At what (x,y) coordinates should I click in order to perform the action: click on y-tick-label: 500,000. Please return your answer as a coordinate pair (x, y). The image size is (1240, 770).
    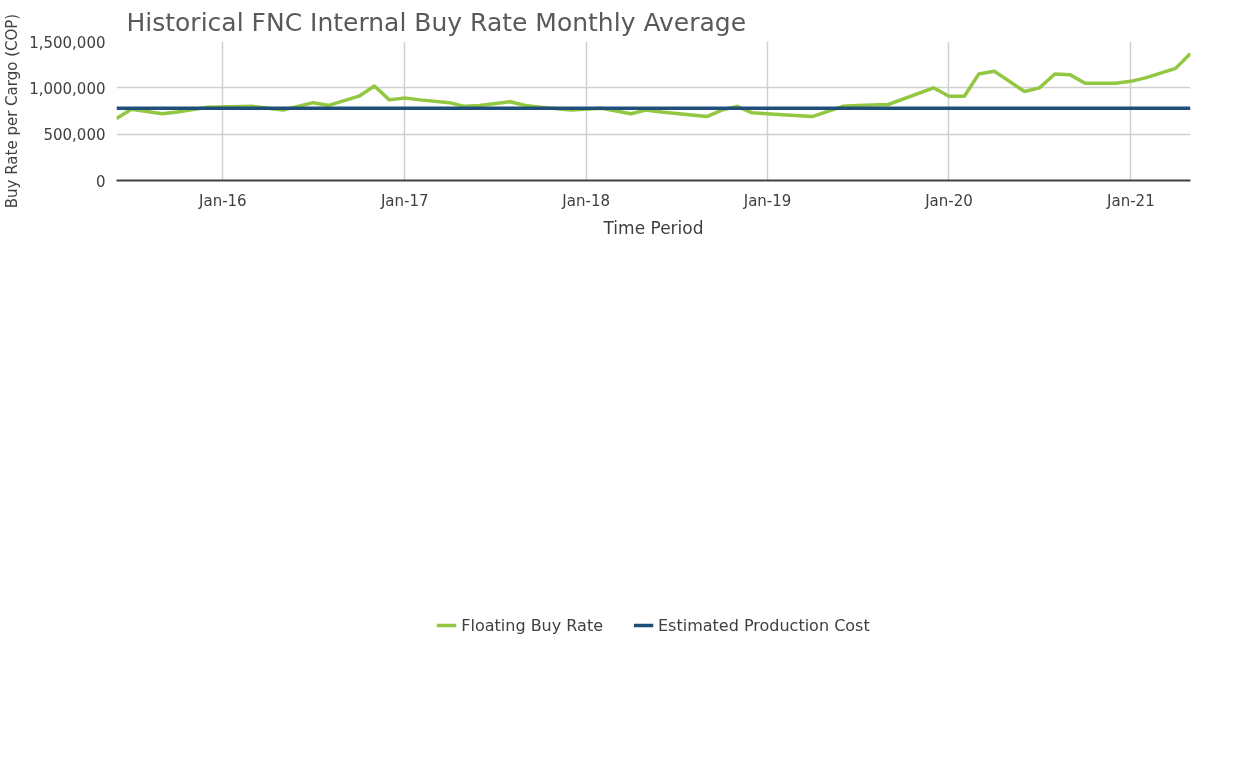
    Looking at the image, I should click on (74, 135).